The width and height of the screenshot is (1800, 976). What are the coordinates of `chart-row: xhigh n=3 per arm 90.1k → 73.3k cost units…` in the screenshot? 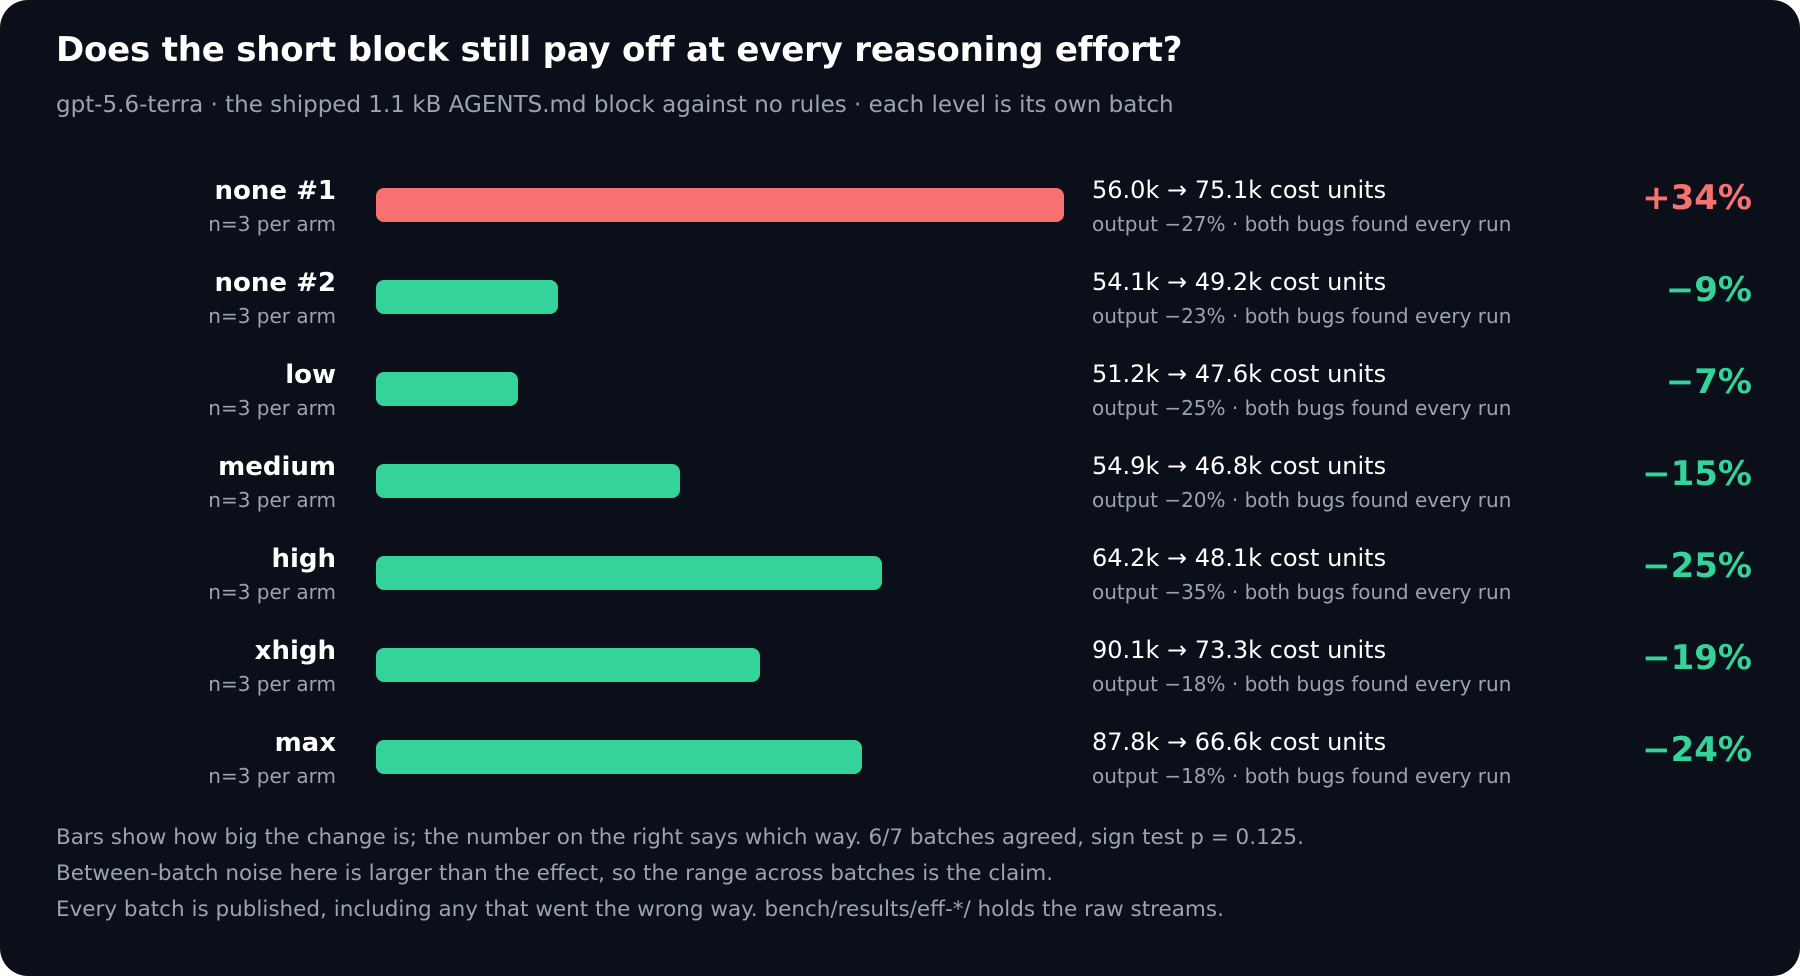 It's located at (900, 682).